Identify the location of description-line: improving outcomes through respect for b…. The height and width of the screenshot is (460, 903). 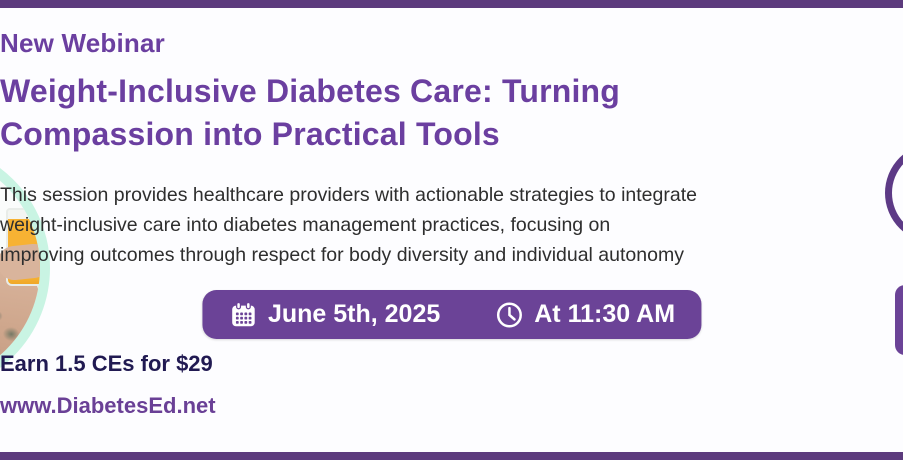
(342, 255).